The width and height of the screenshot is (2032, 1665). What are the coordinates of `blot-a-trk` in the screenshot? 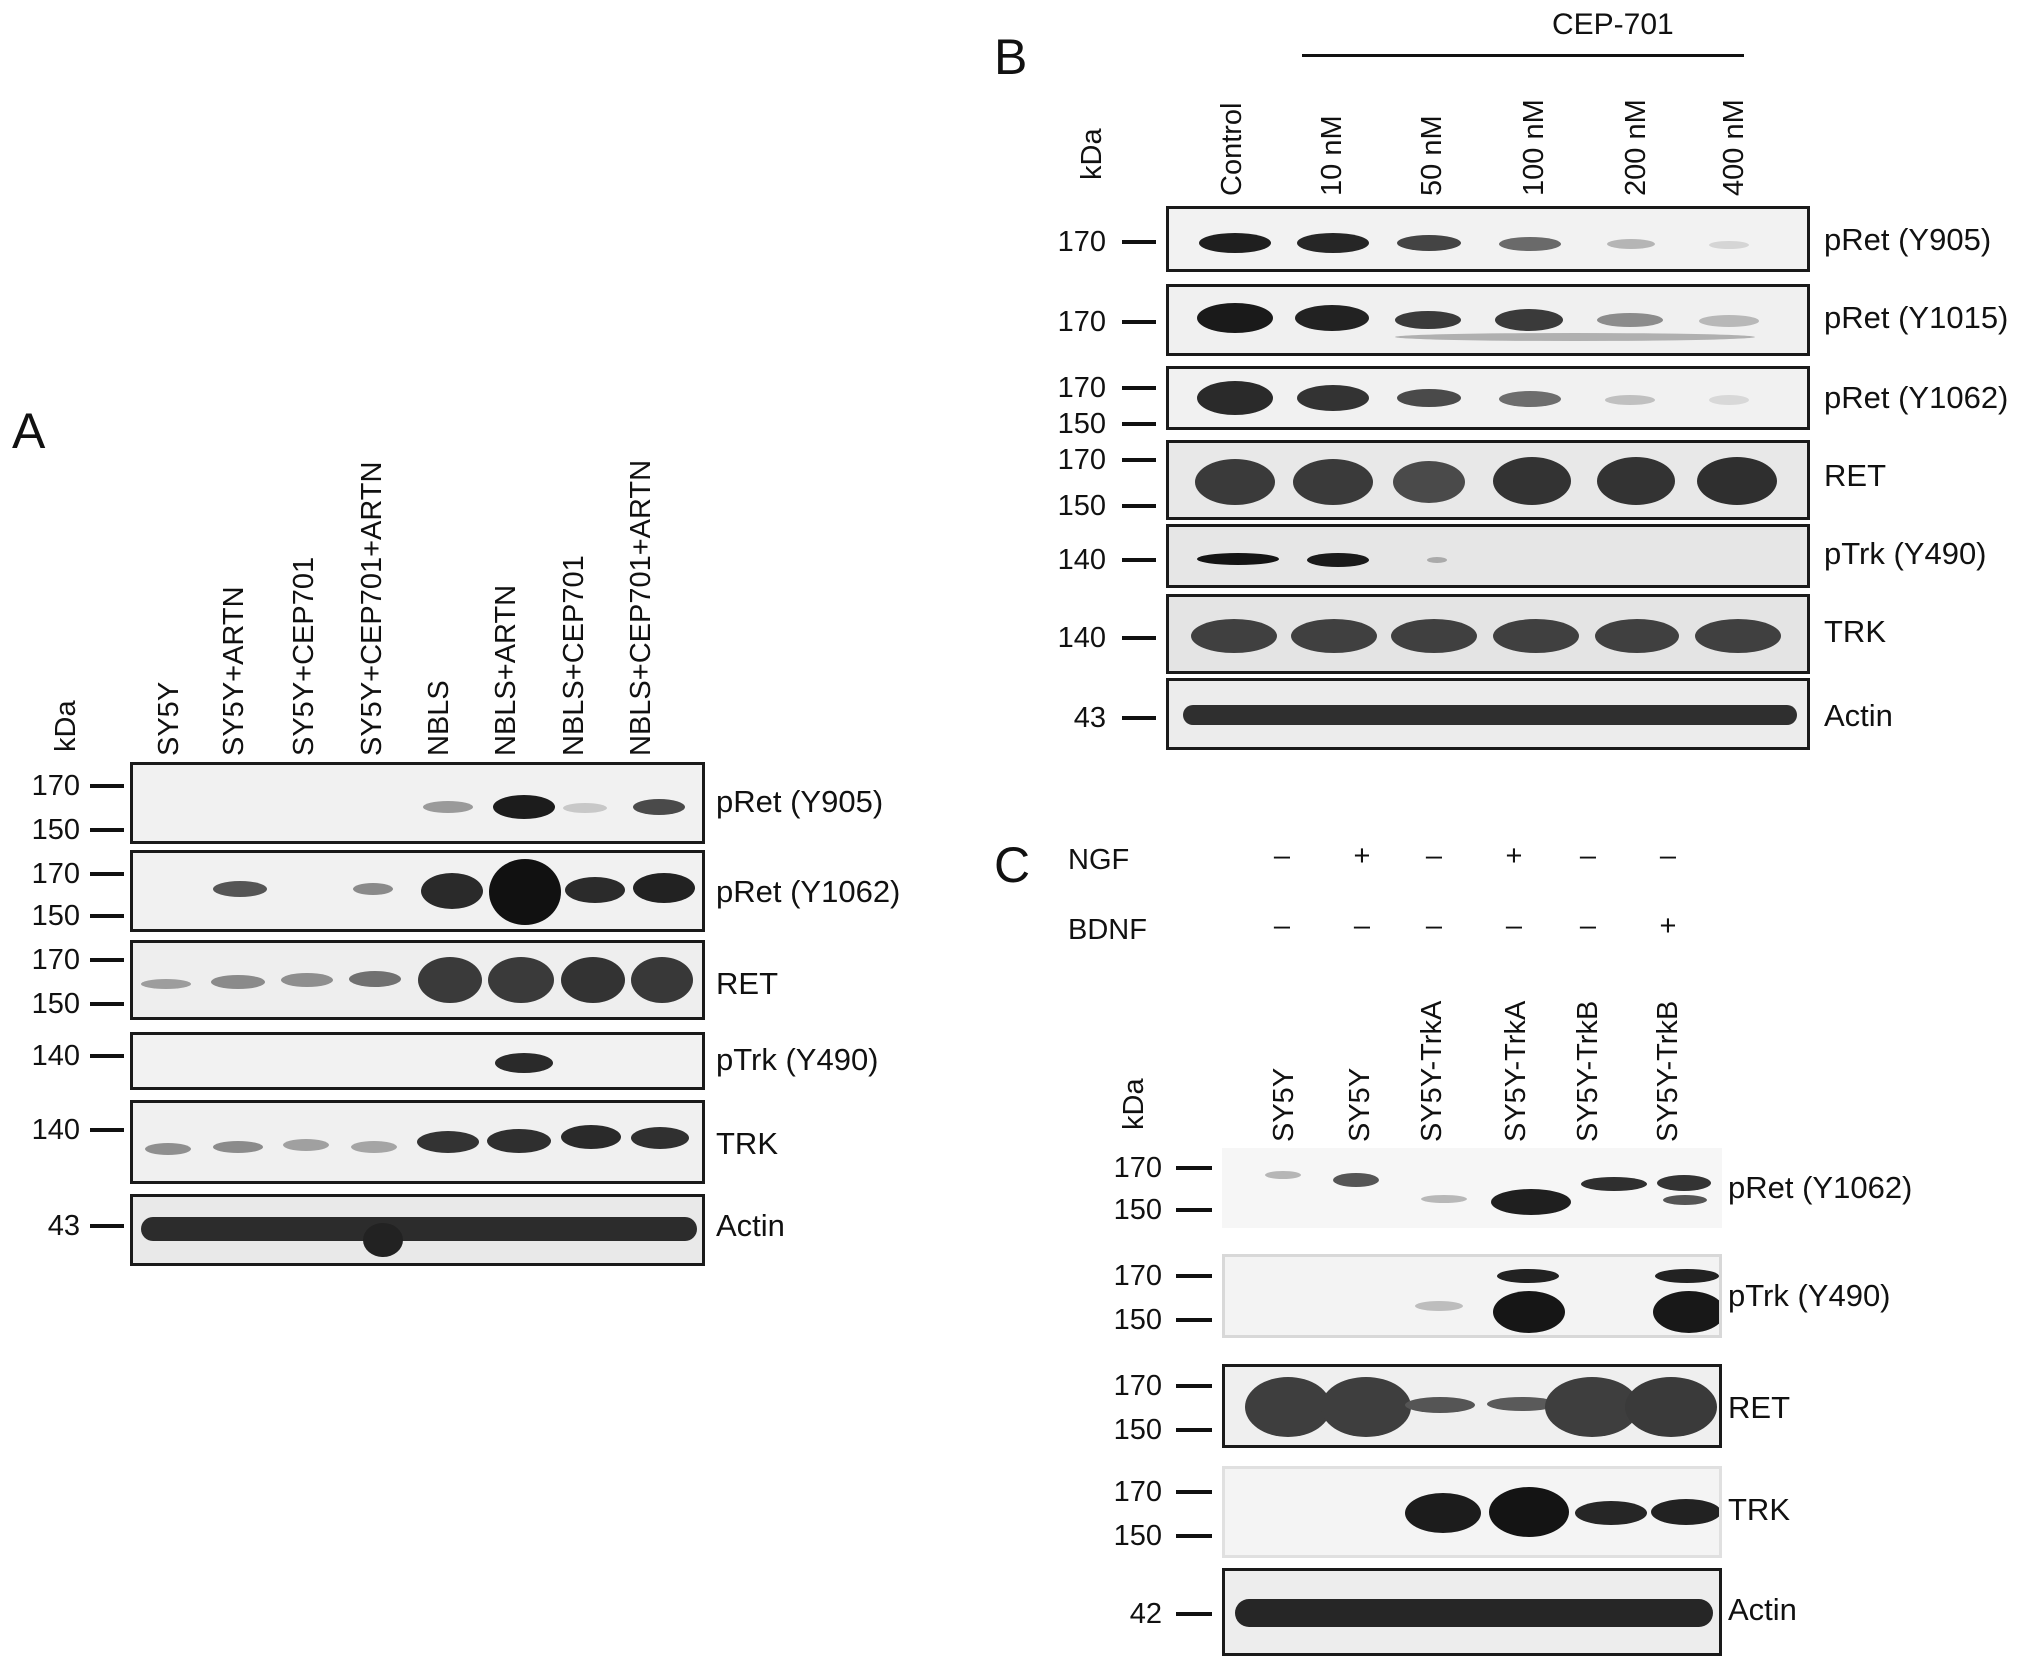 It's located at (417, 1142).